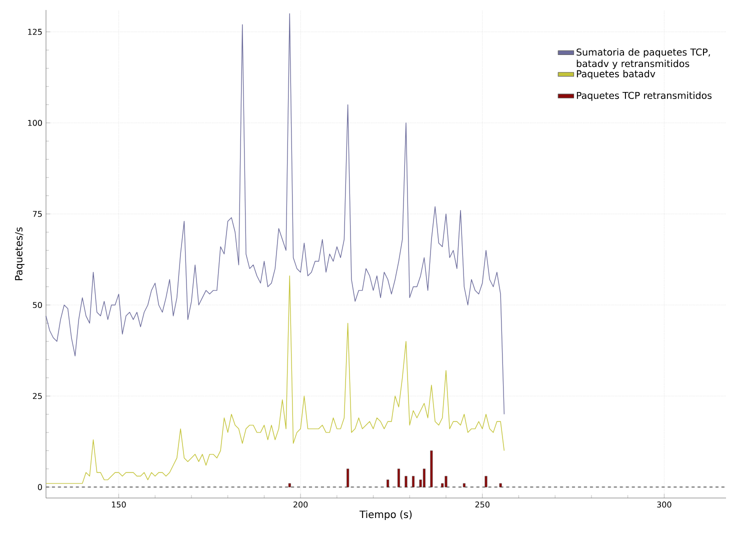 The width and height of the screenshot is (730, 533). I want to click on bar, so click(406, 482).